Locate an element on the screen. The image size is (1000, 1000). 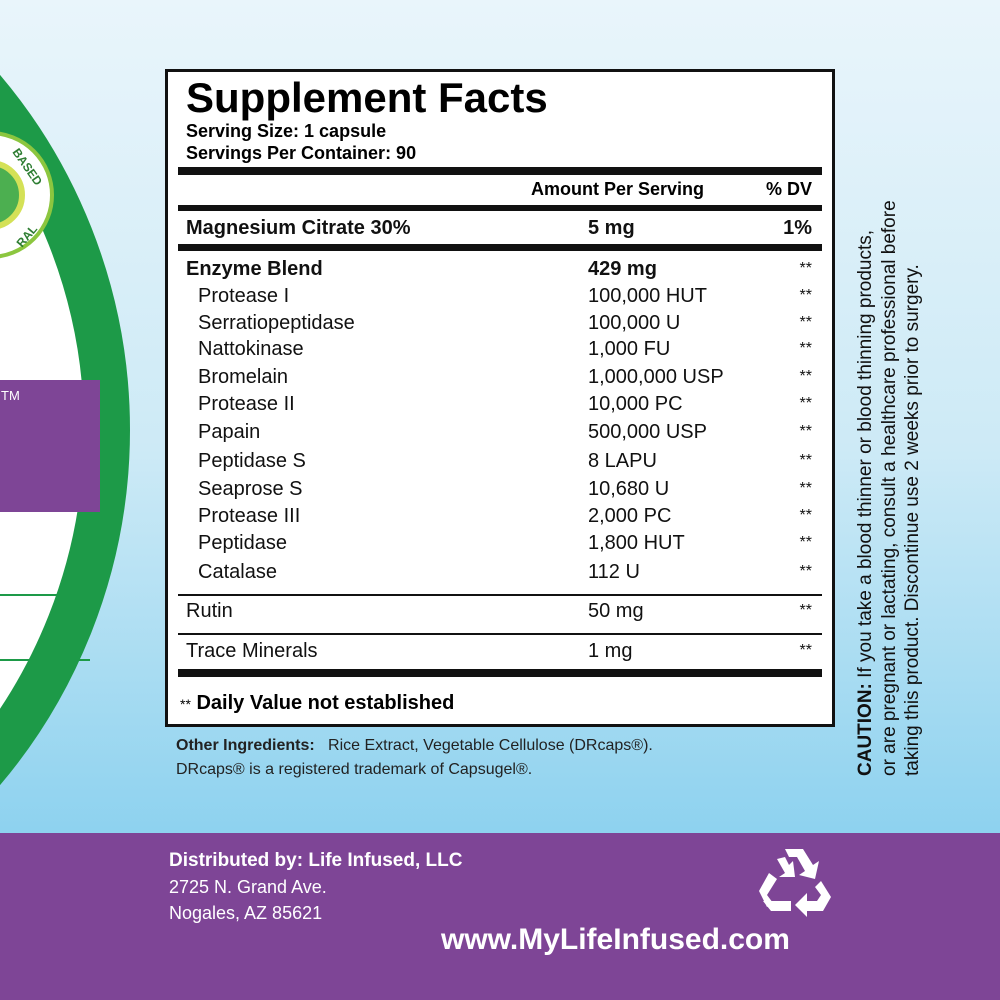
caution-label: CAUTION: is located at coordinates (865, 729).